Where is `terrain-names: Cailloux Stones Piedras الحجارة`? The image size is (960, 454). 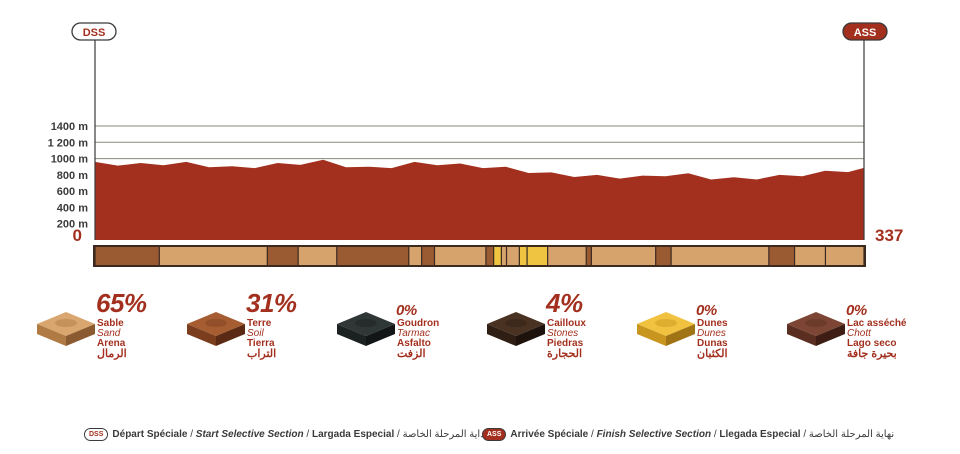 terrain-names: Cailloux Stones Piedras الحجارة is located at coordinates (566, 339).